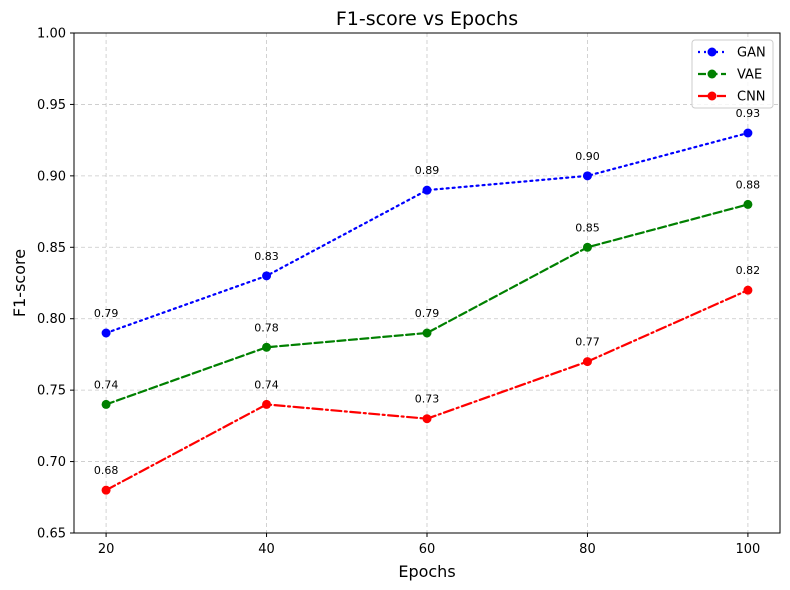 The width and height of the screenshot is (790, 590). I want to click on legend-label-gan: GAN, so click(751, 53).